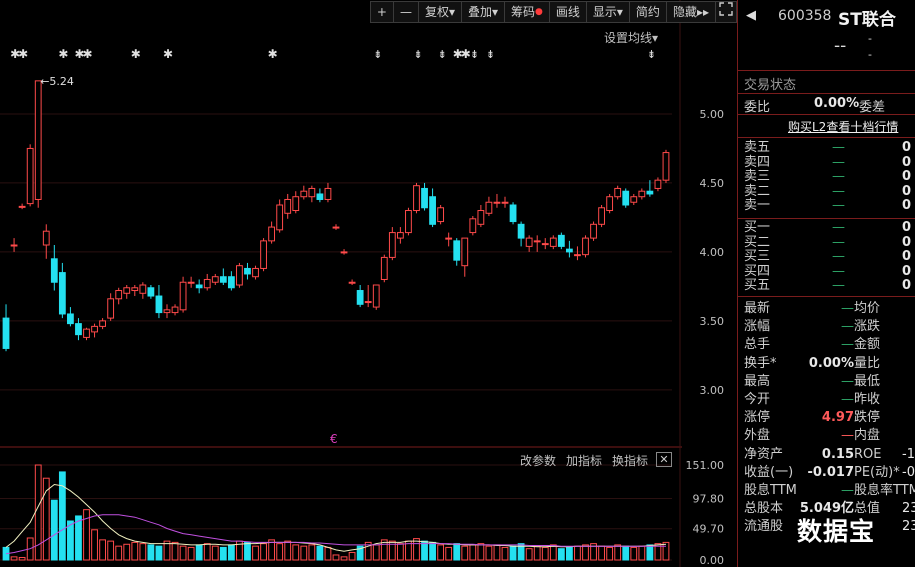 The width and height of the screenshot is (915, 567). I want to click on stat-label: 最高, so click(757, 381).